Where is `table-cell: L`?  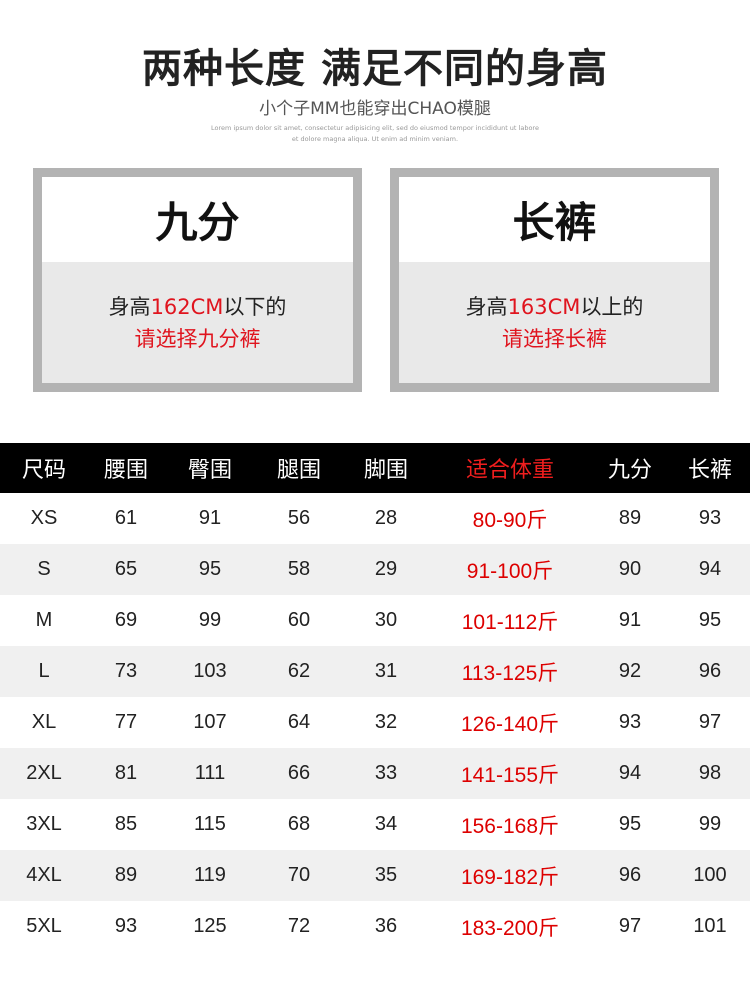
table-cell: L is located at coordinates (44, 671).